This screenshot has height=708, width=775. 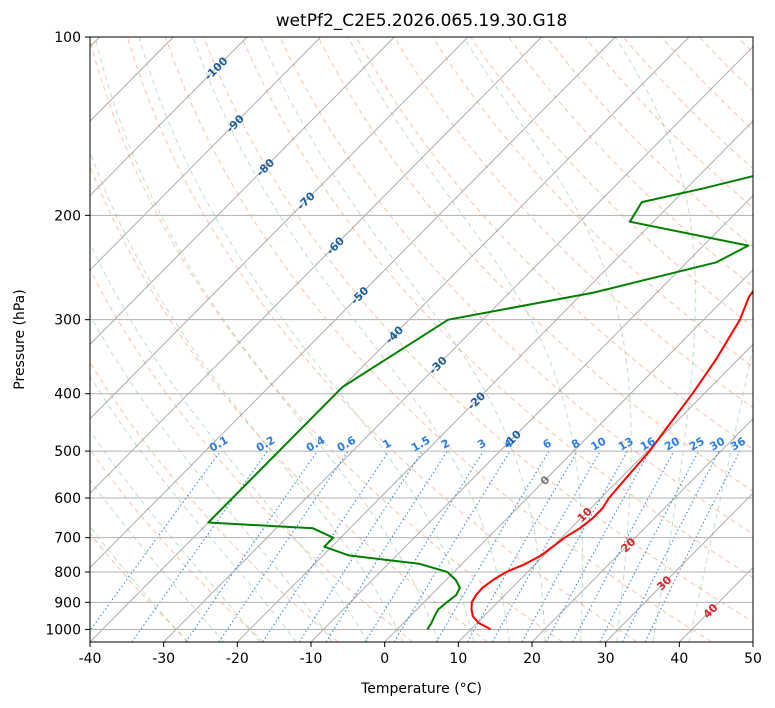 I want to click on y-tick-label: 500, so click(x=67, y=452).